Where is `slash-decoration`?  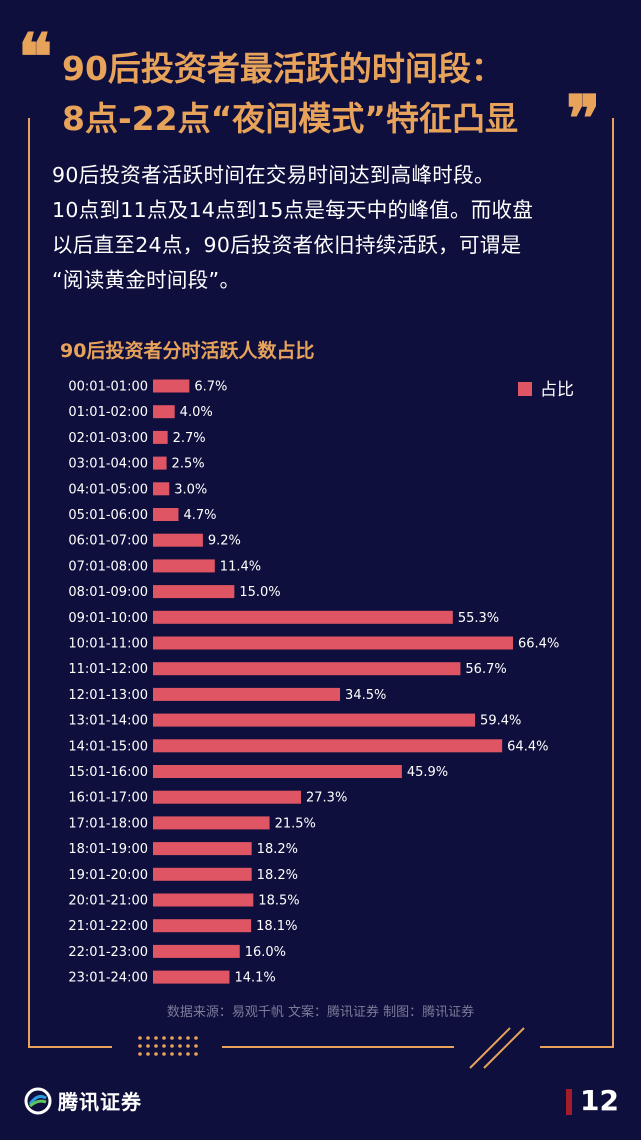
slash-decoration is located at coordinates (497, 1048).